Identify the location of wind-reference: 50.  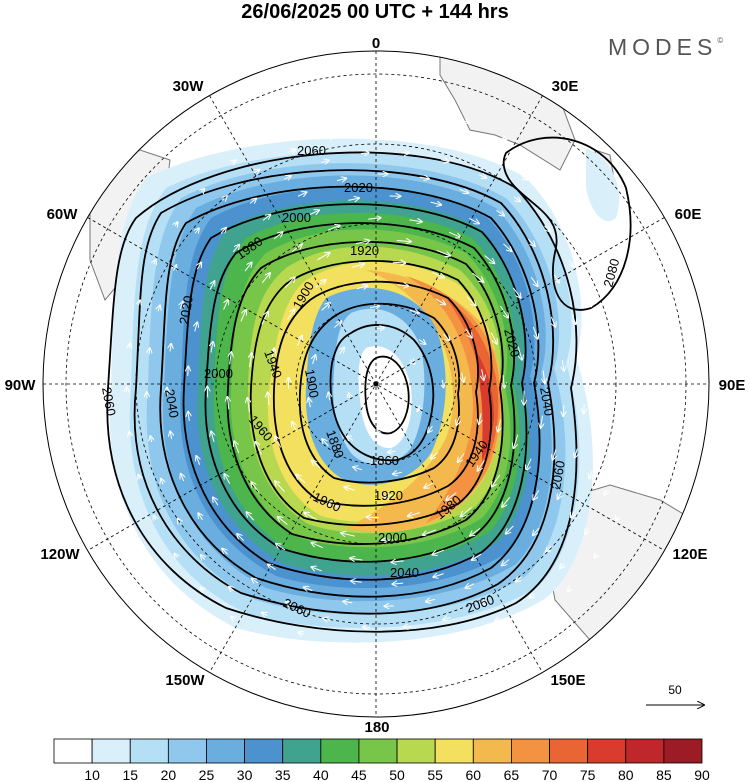
(675, 694).